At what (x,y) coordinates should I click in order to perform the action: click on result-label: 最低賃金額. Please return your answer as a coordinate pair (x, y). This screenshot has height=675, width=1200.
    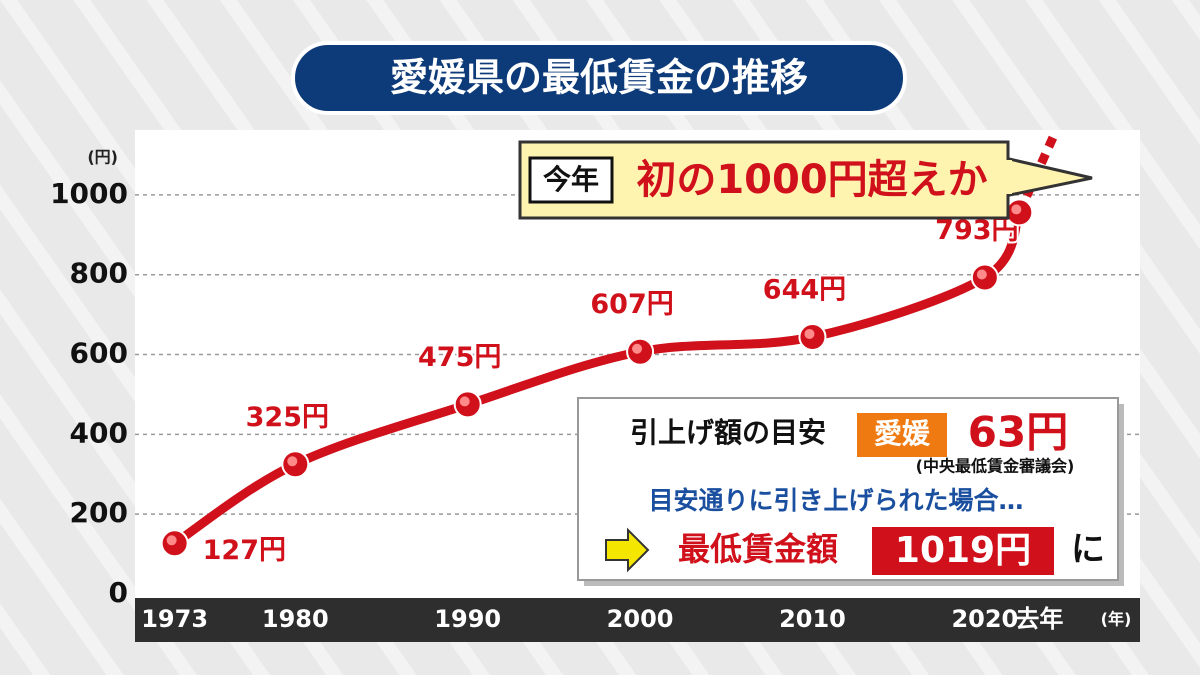
    Looking at the image, I should click on (758, 549).